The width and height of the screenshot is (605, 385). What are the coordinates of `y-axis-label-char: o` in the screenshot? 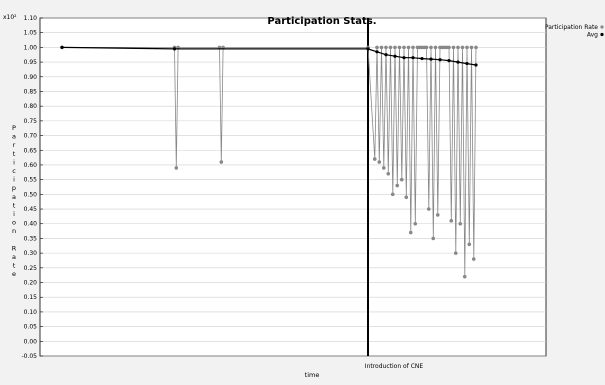 It's located at (14, 223).